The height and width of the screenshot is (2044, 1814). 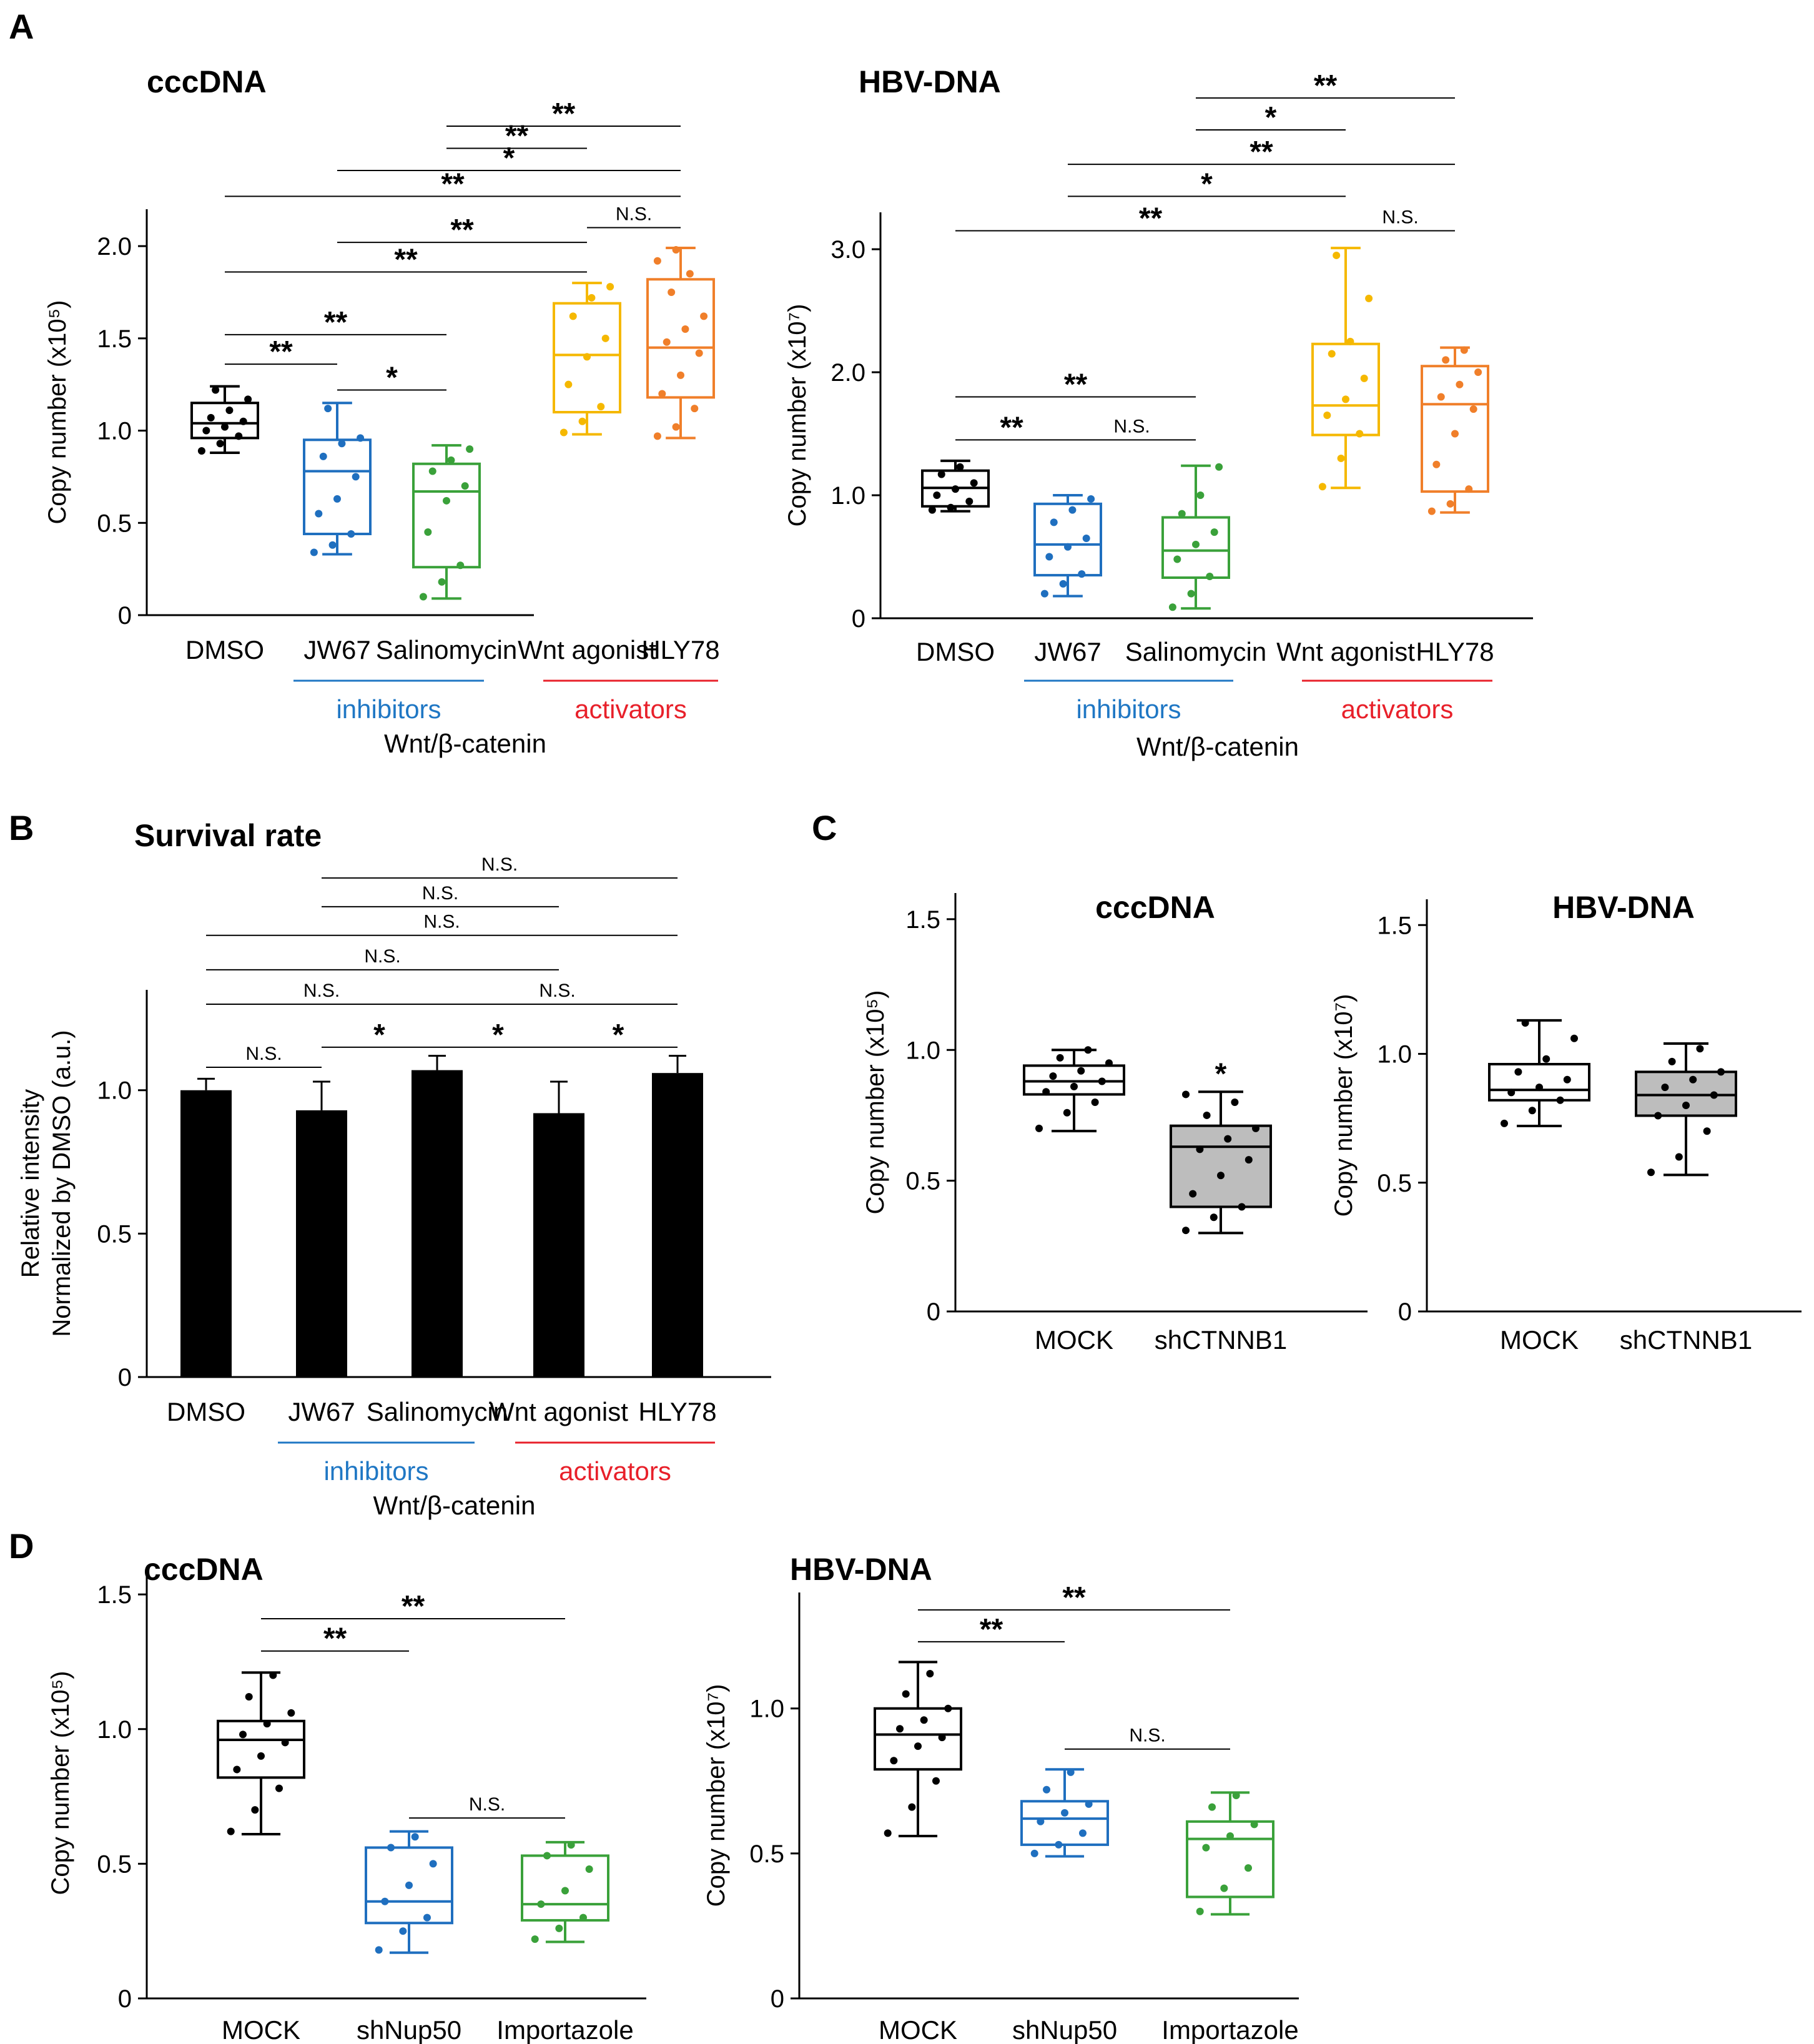 I want to click on panel-label-a: A, so click(x=21, y=26).